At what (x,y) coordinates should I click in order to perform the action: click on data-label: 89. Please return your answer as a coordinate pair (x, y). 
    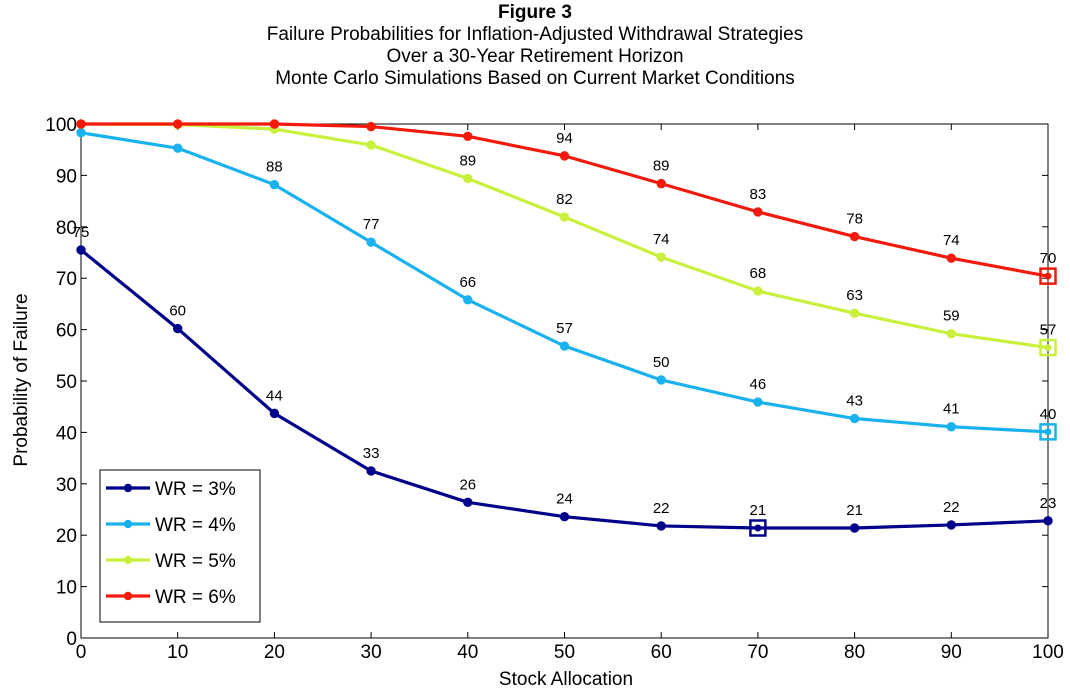
    Looking at the image, I should click on (661, 166).